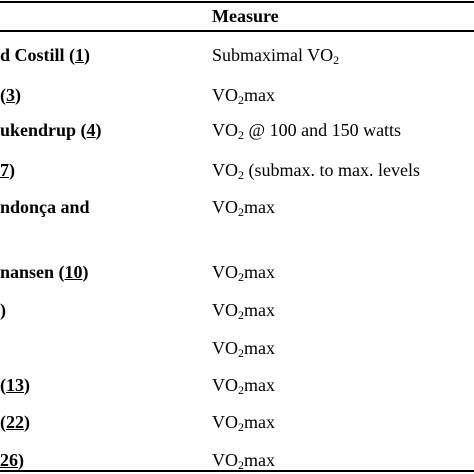  What do you see at coordinates (73, 272) in the screenshot?
I see `reference: 10` at bounding box center [73, 272].